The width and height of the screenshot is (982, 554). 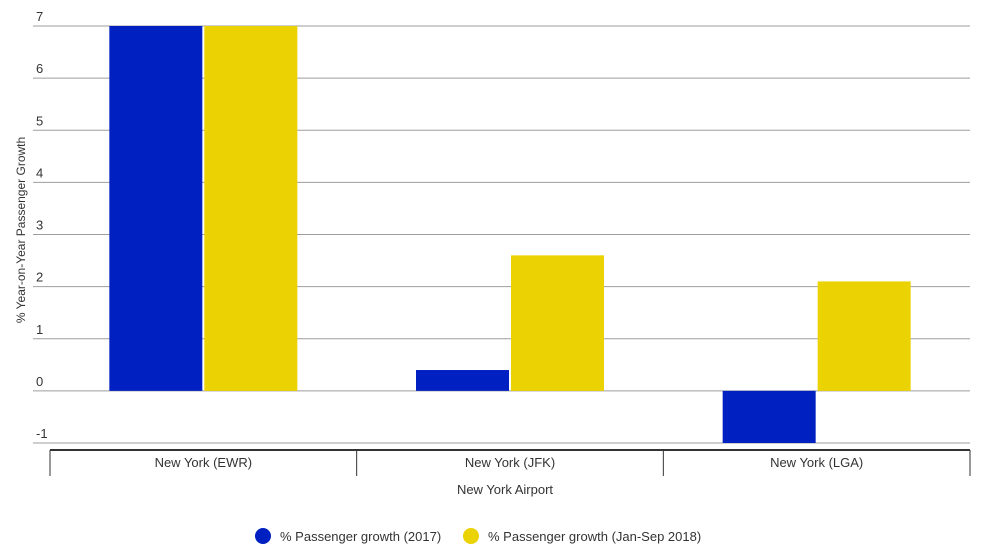 I want to click on x-tick-label: New York (EWR), so click(x=204, y=462).